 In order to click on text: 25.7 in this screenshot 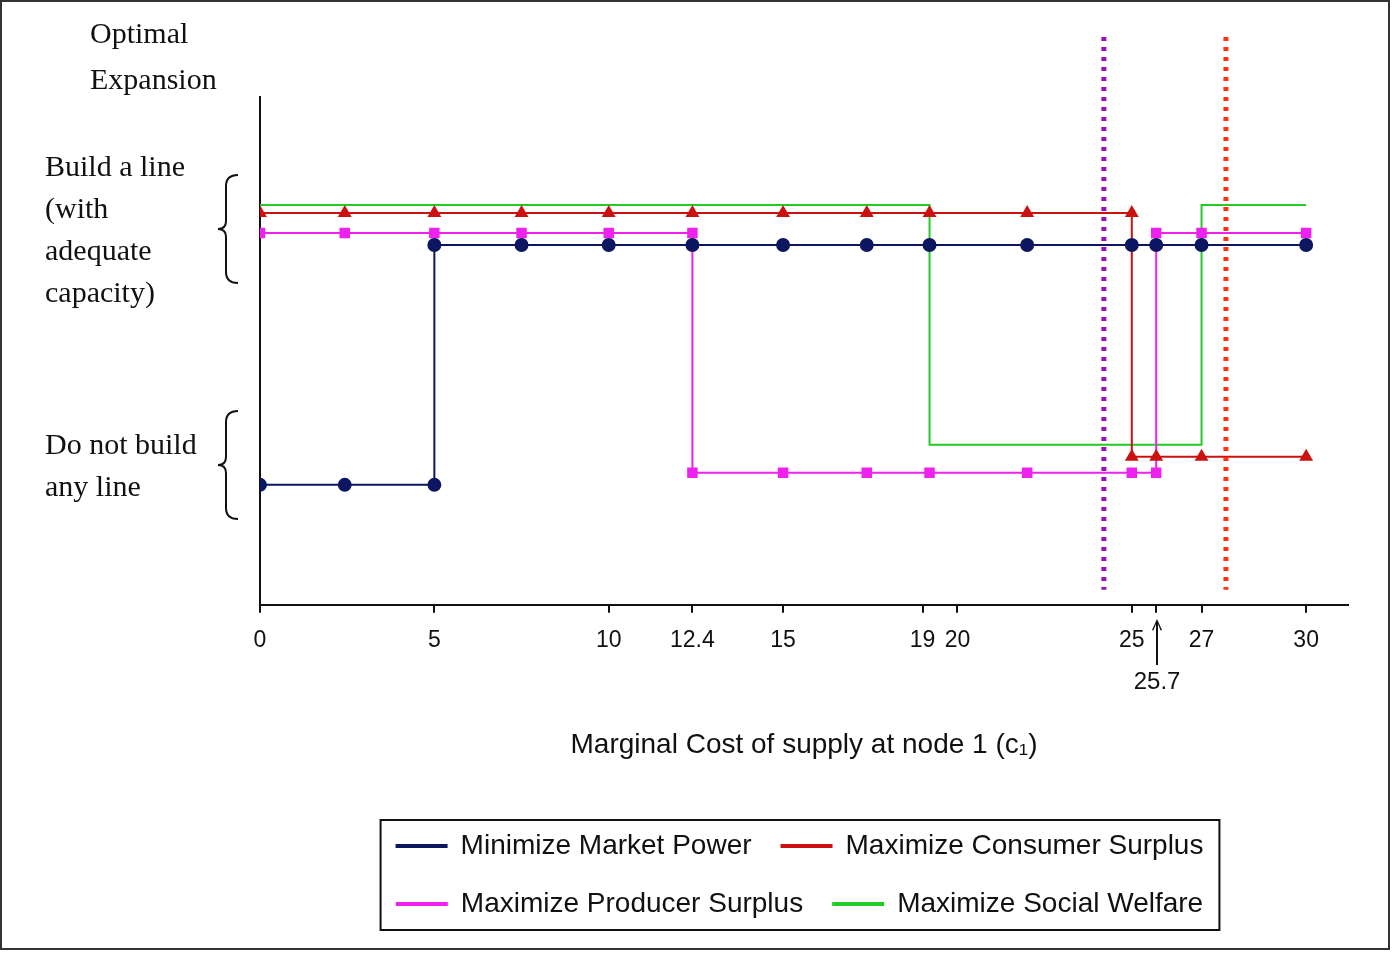, I will do `click(1157, 680)`.